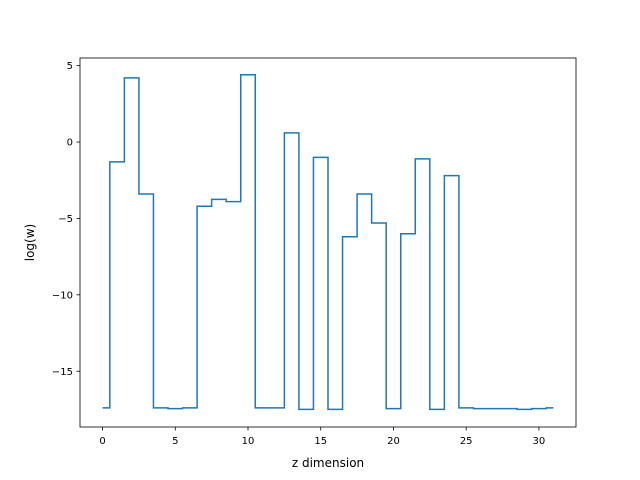 Image resolution: width=640 pixels, height=480 pixels. I want to click on x-tick-label: 10, so click(248, 441).